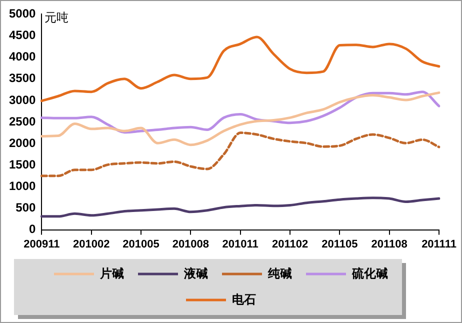 This screenshot has width=462, height=323. What do you see at coordinates (141, 244) in the screenshot?
I see `x-tick-label: 201005` at bounding box center [141, 244].